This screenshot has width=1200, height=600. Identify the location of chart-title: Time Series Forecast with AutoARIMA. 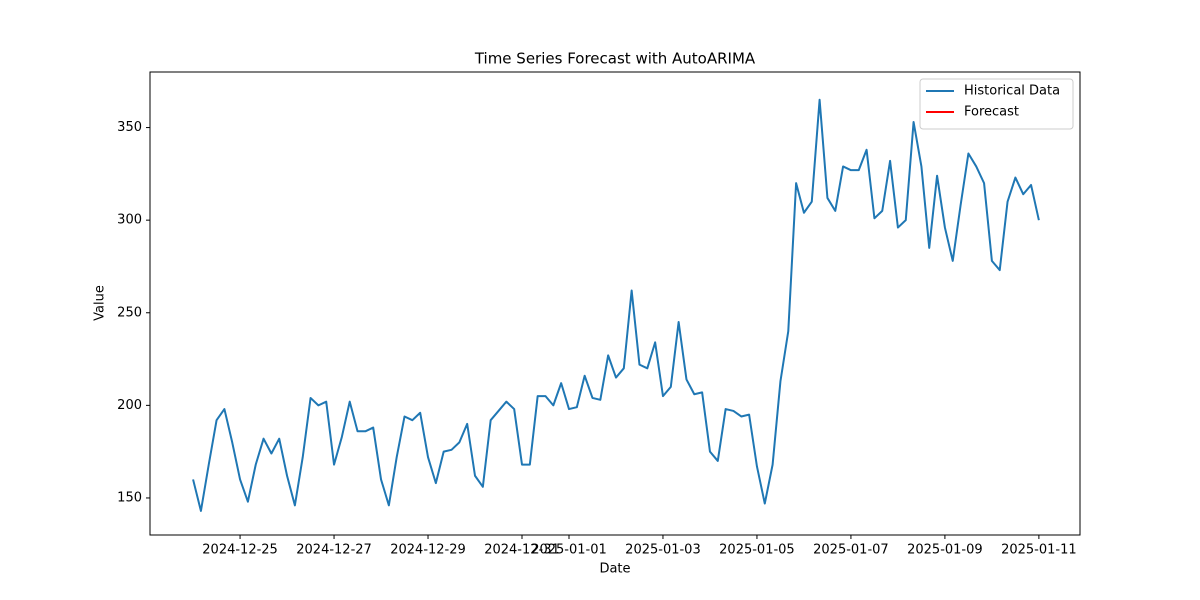
(615, 59).